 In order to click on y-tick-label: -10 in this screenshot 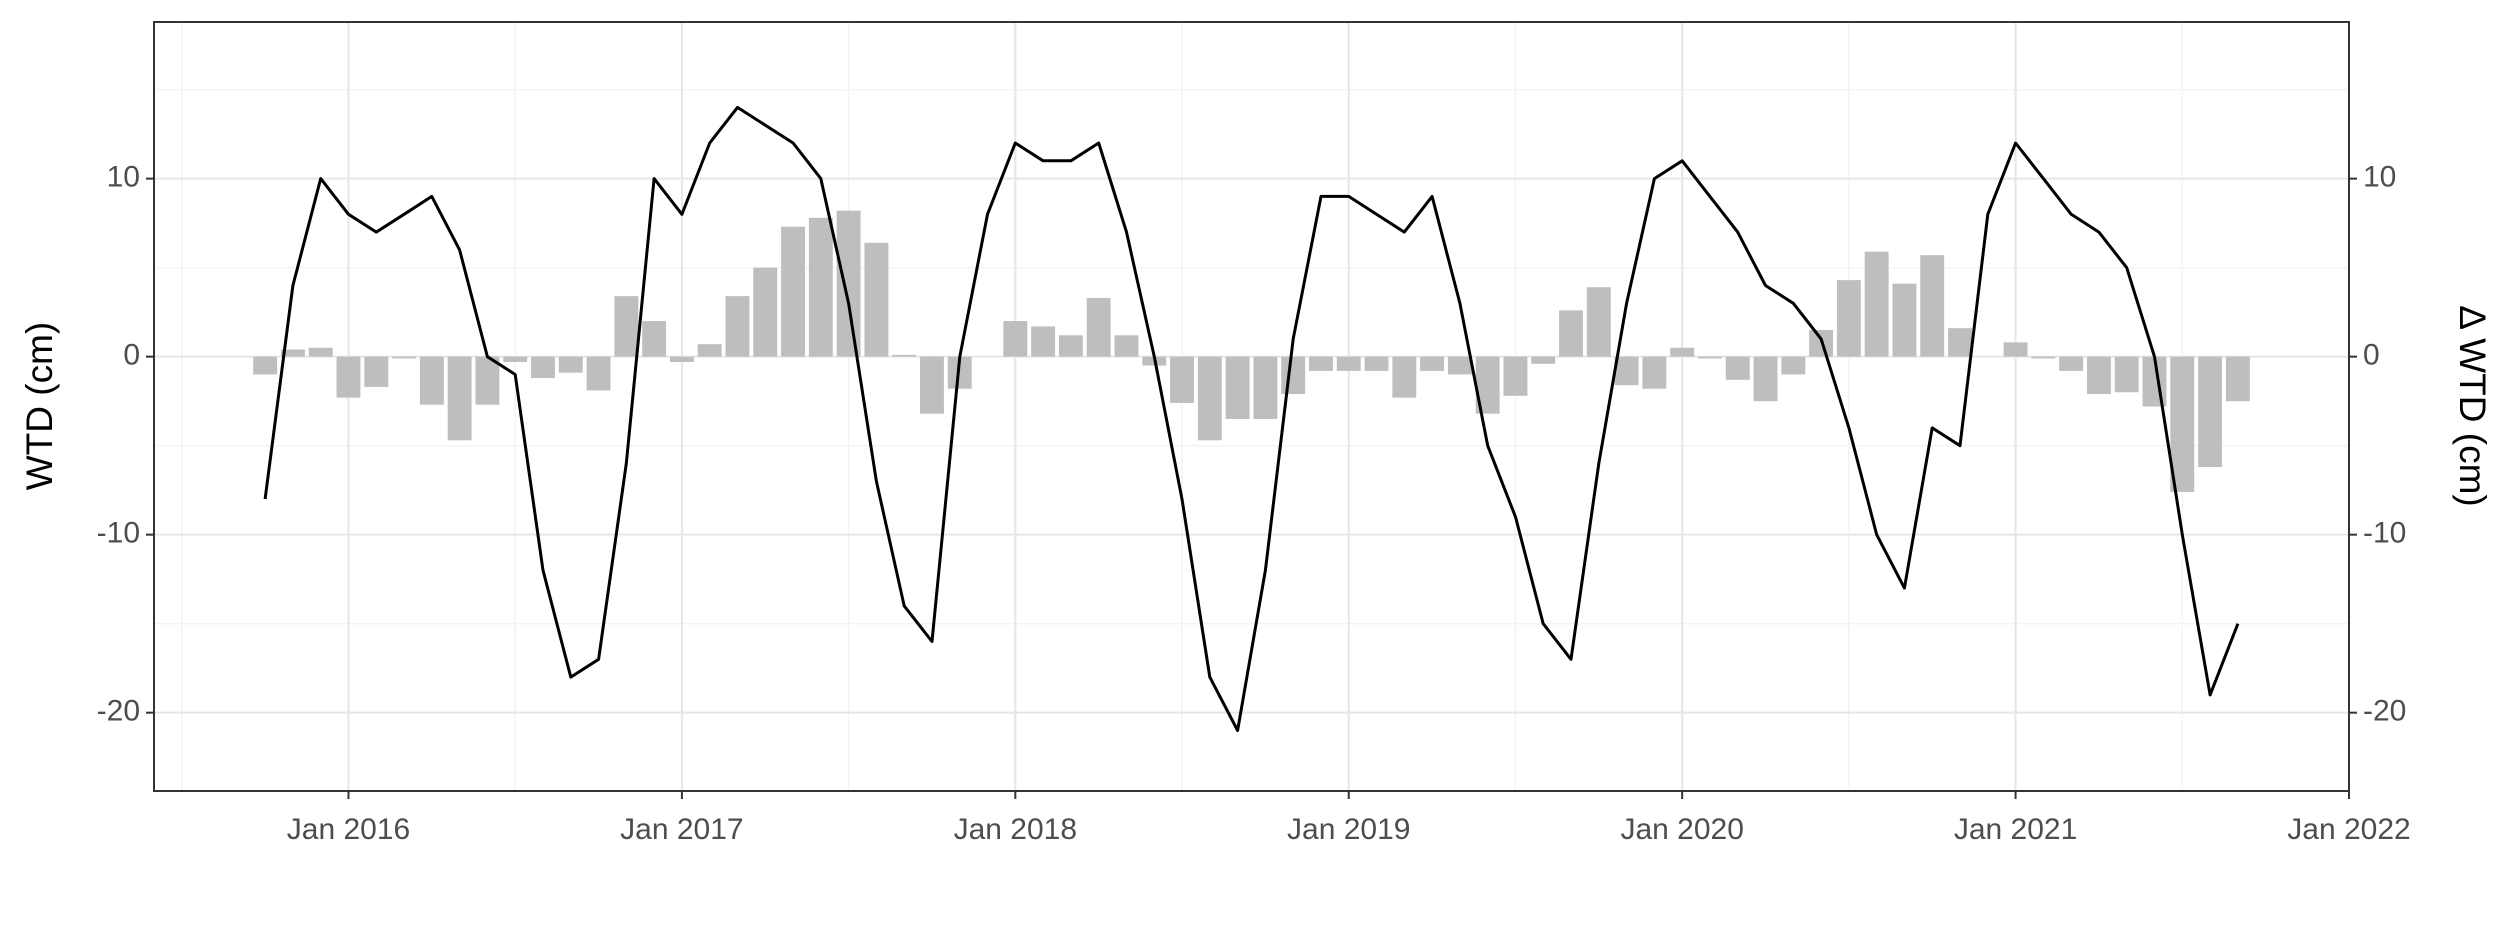, I will do `click(118, 533)`.